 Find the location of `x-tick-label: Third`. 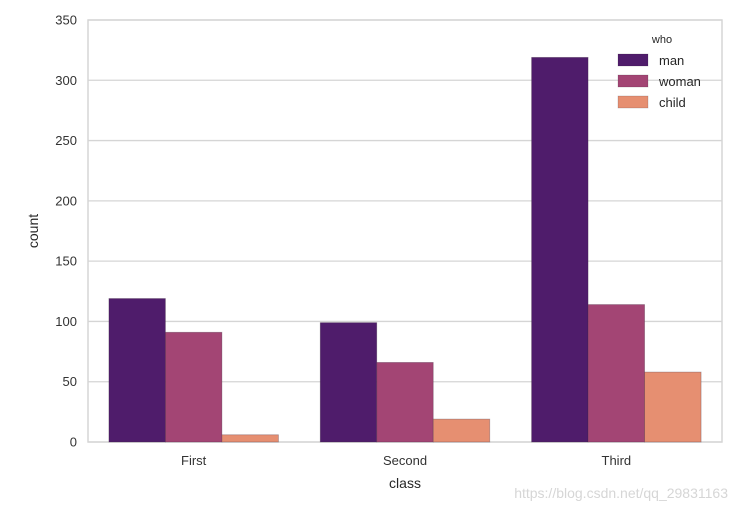

x-tick-label: Third is located at coordinates (617, 460).